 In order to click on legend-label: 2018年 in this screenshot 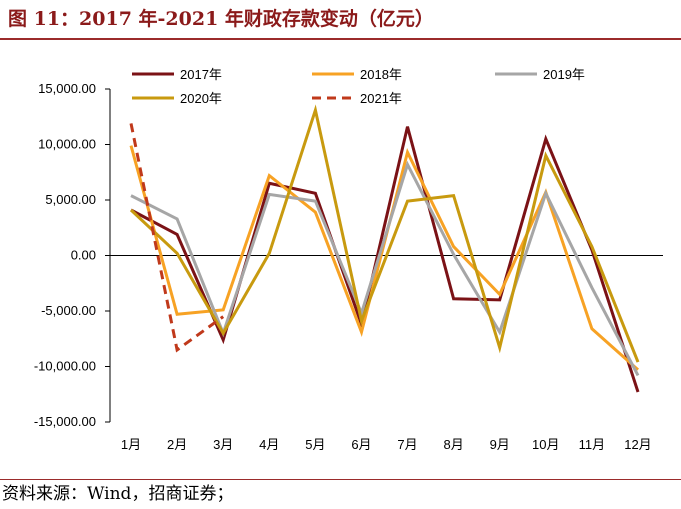, I will do `click(381, 74)`.